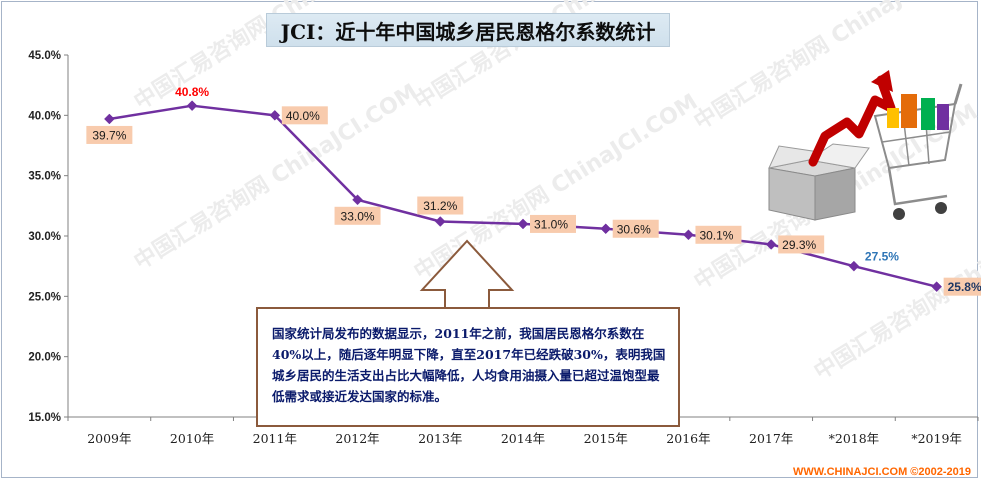  I want to click on chart-title: JCI：近十年中国城乡居民恩格尔系数统计, so click(468, 30).